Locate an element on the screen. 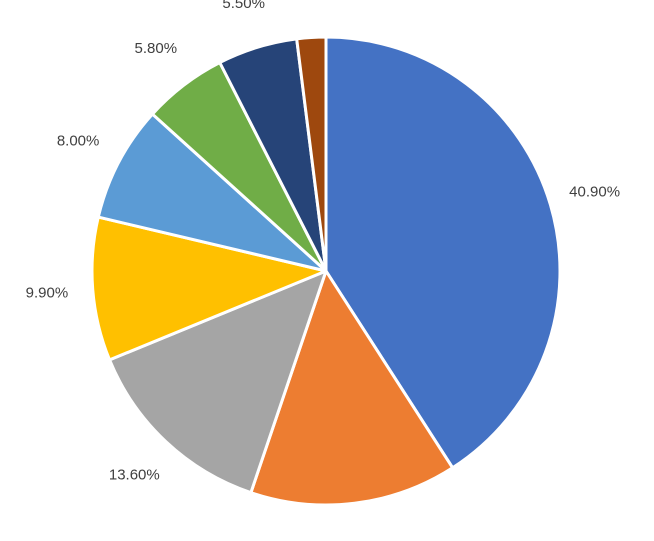  pie-slice-5-label: 8.00% is located at coordinates (78, 140).